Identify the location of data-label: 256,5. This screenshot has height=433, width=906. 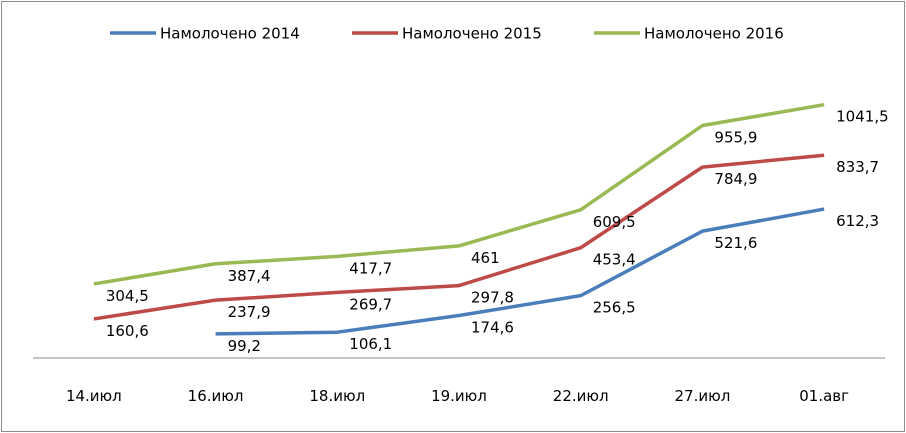
(614, 308).